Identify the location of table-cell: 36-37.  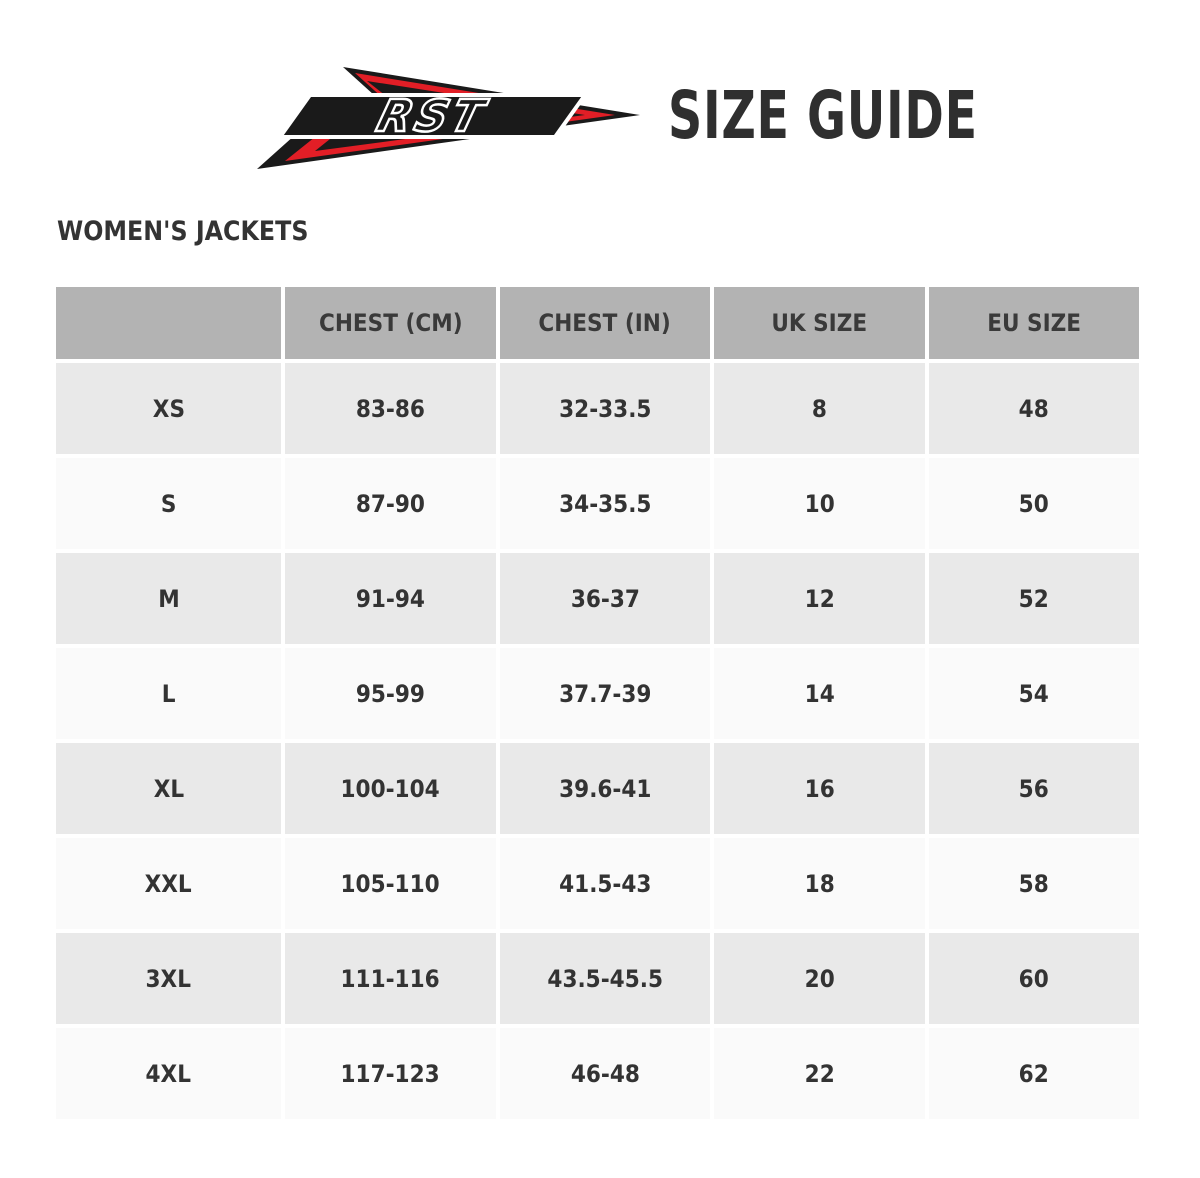
(605, 598).